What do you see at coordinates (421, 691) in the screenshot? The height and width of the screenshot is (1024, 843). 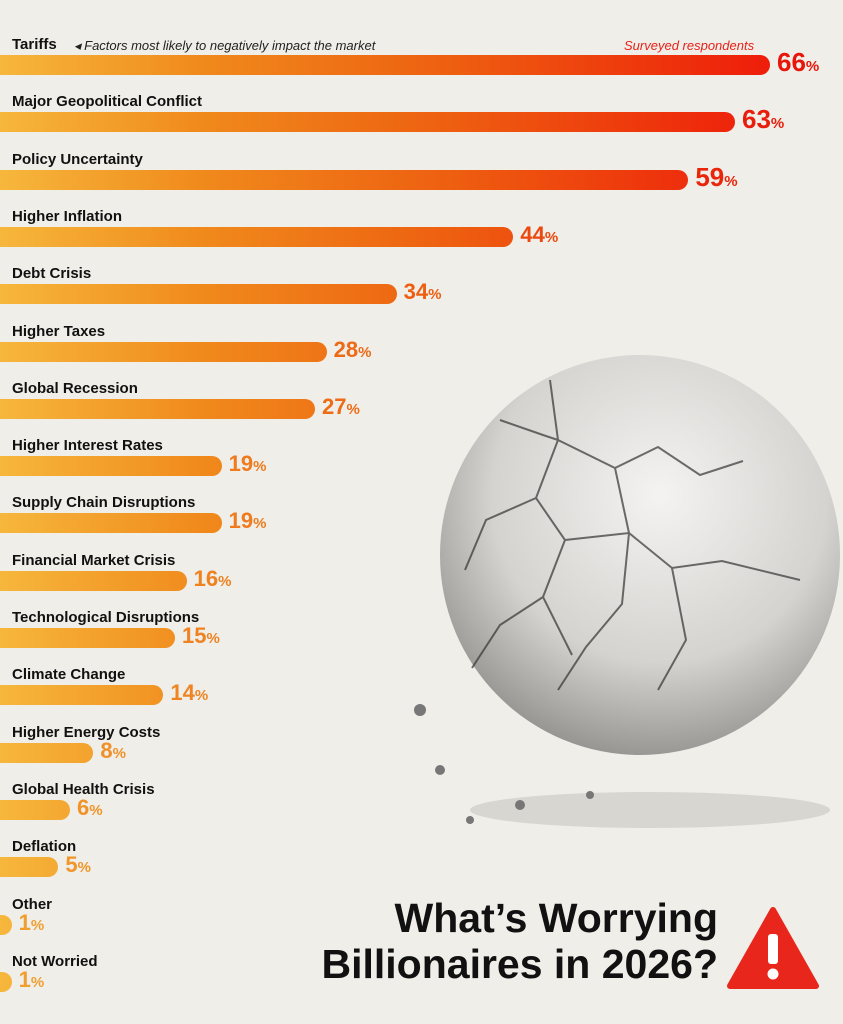 I see `bar-row: Climate Change 14%` at bounding box center [421, 691].